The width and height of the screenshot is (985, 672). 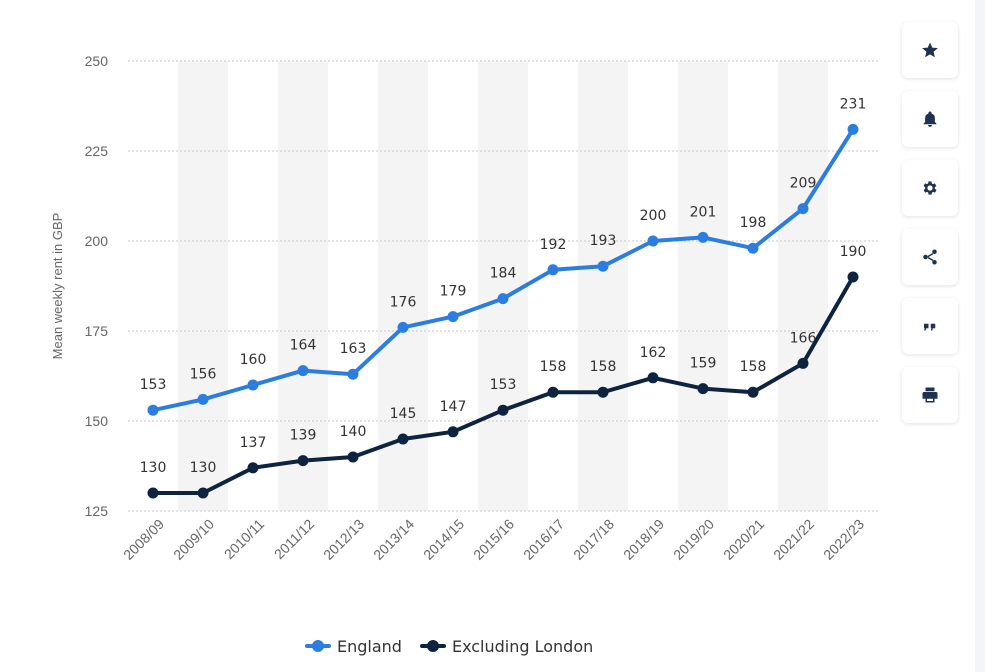 I want to click on legend: England Excluding London, so click(x=449, y=646).